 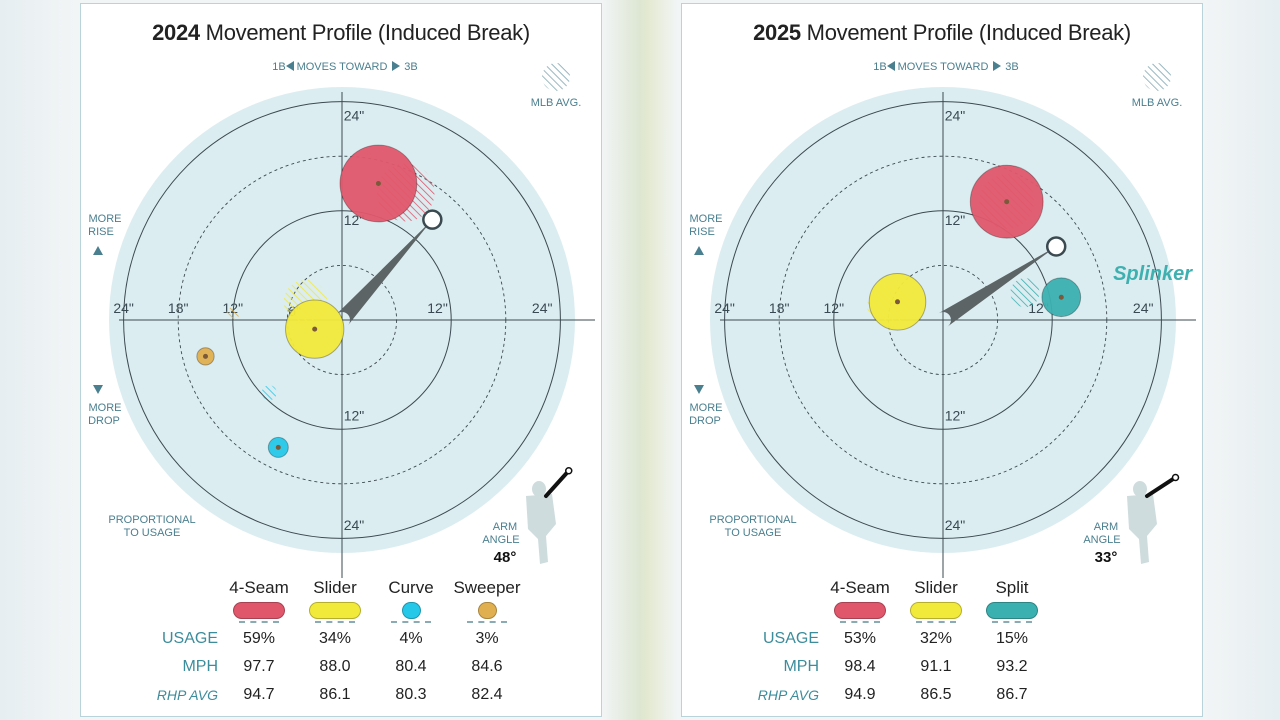 I want to click on splinker-annotation: Splinker, so click(x=1153, y=274).